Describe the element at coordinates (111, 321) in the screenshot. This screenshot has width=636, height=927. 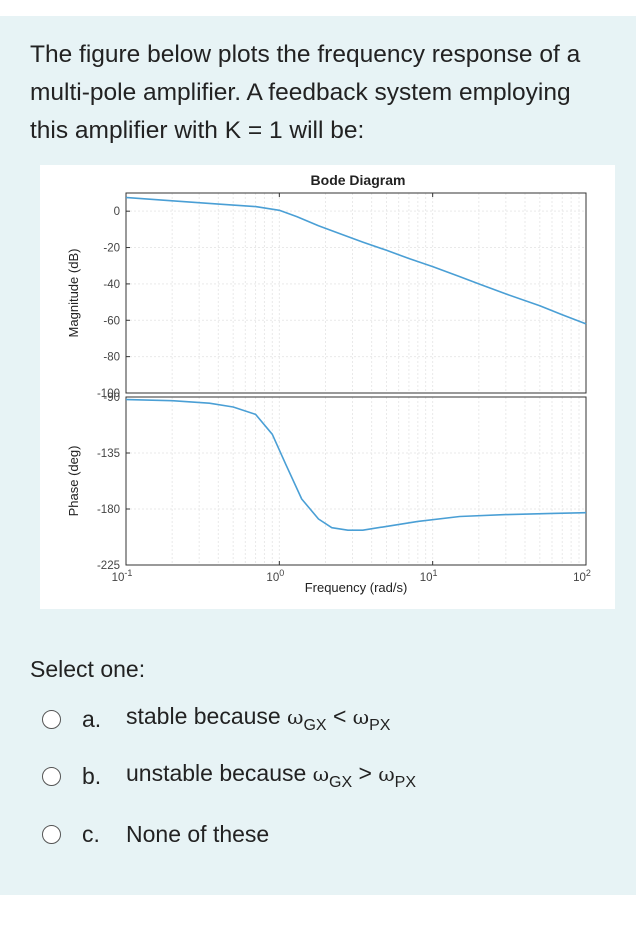
I see `y-tick-label: -60` at that location.